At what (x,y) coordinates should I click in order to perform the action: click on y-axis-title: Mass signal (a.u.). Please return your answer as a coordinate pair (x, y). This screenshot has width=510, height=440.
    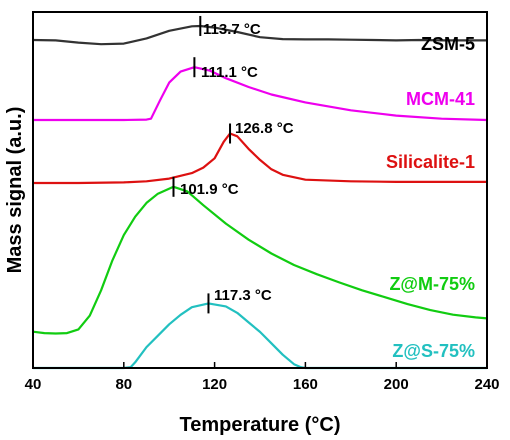
    Looking at the image, I should click on (15, 190).